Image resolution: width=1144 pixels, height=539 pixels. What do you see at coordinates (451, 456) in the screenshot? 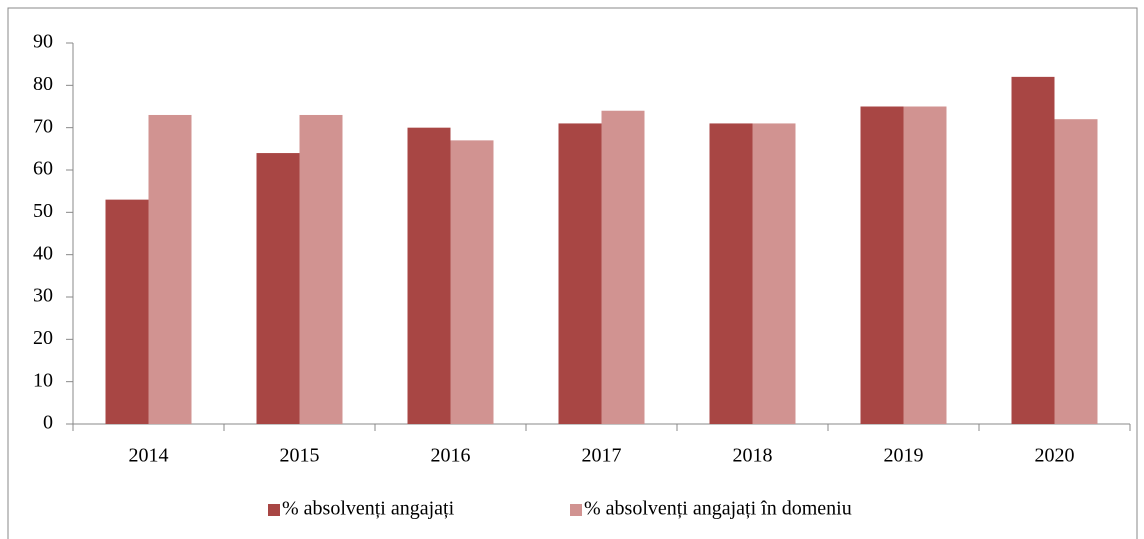
I see `x-tick-label: 2016` at bounding box center [451, 456].